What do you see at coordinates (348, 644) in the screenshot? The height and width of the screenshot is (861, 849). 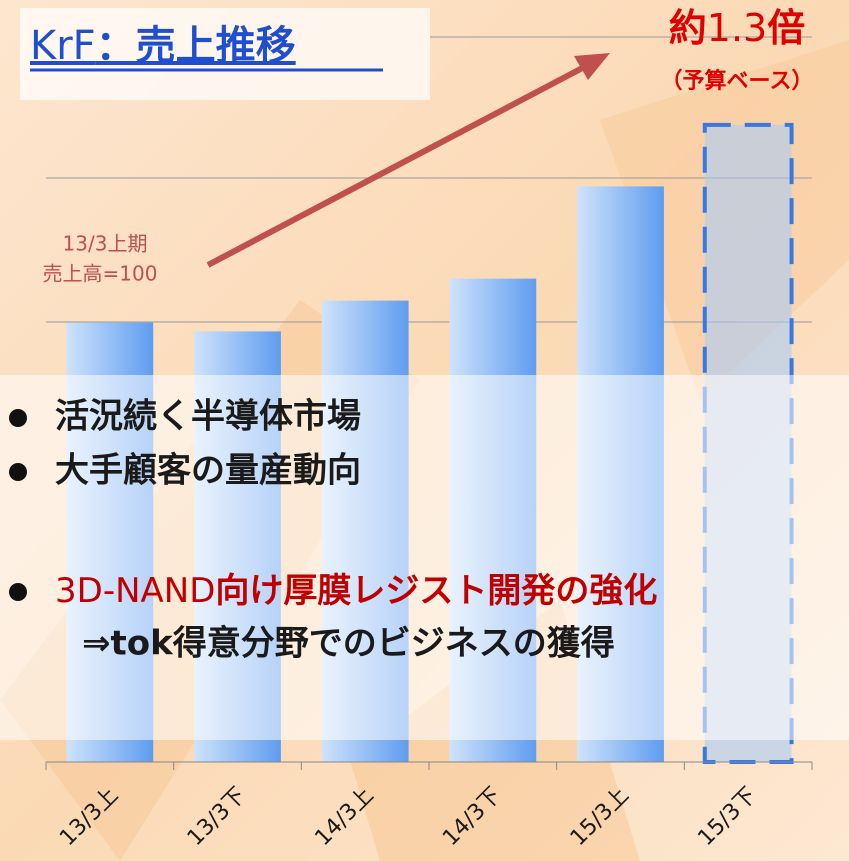 I see `sub-bullet: ⇒tok得意分野でのビジネスの獲得` at bounding box center [348, 644].